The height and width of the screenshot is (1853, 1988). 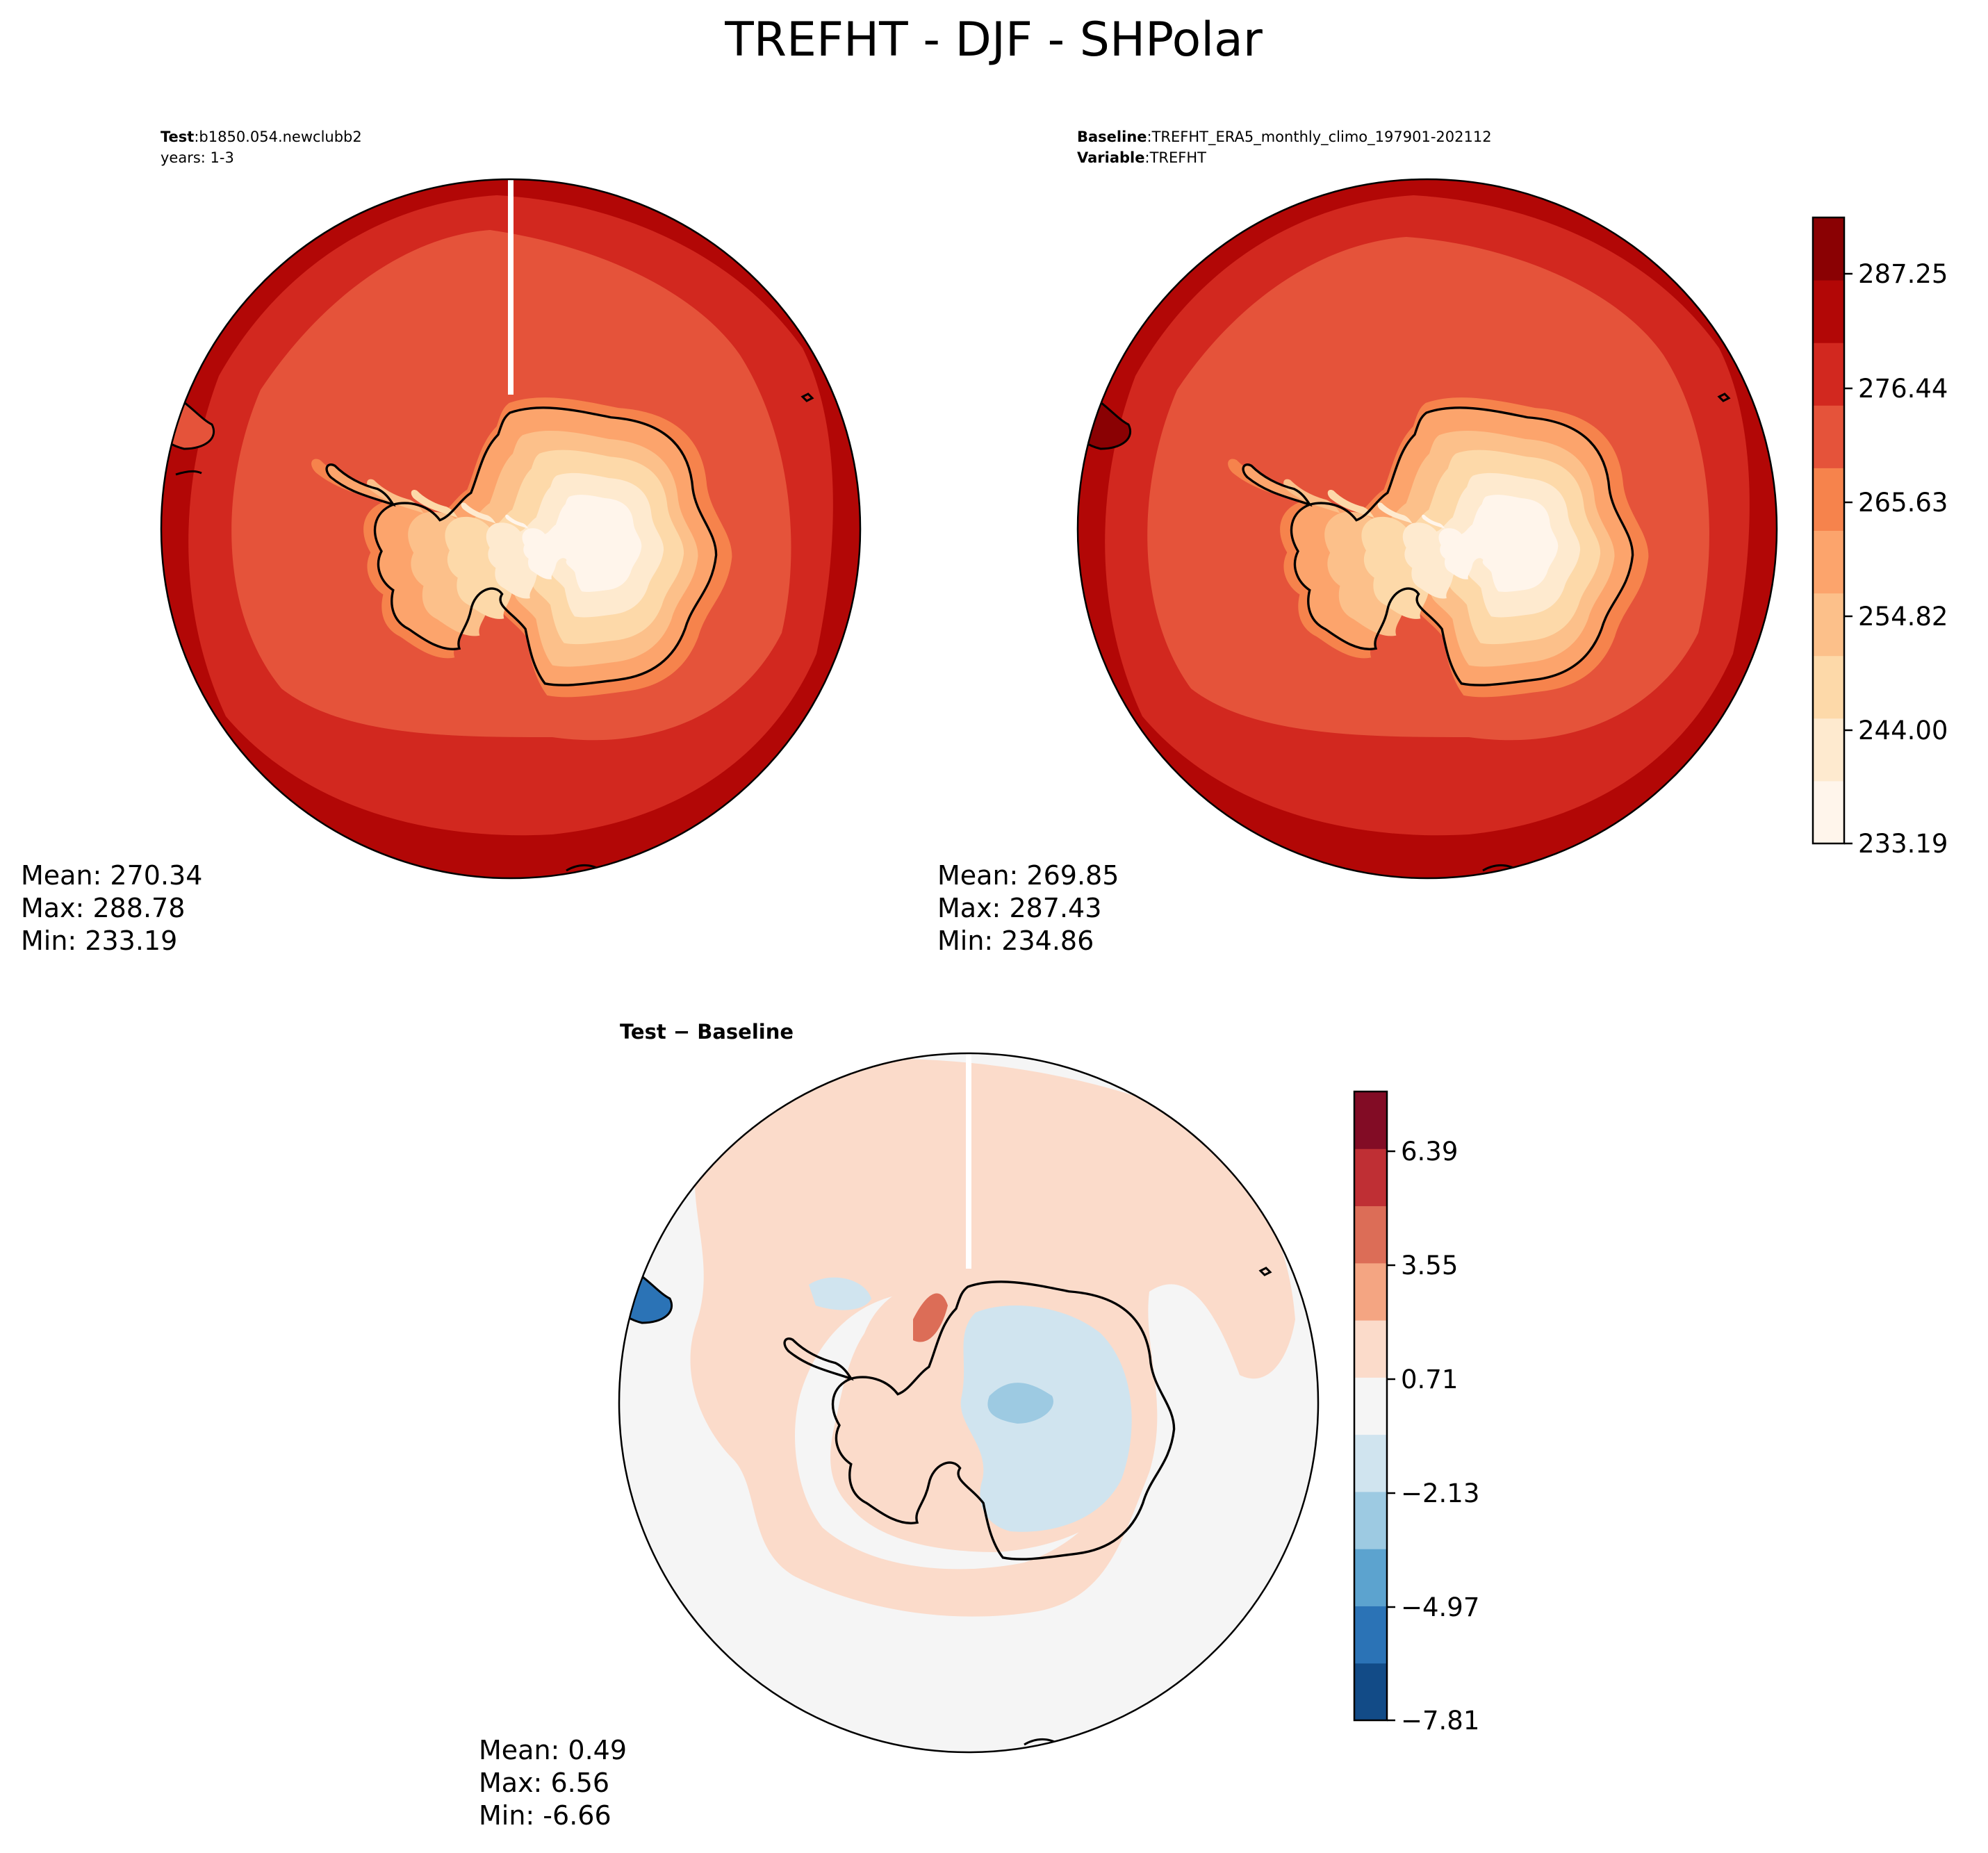 What do you see at coordinates (993, 40) in the screenshot?
I see `figure-title: TREFHT - DJF - SHPolar` at bounding box center [993, 40].